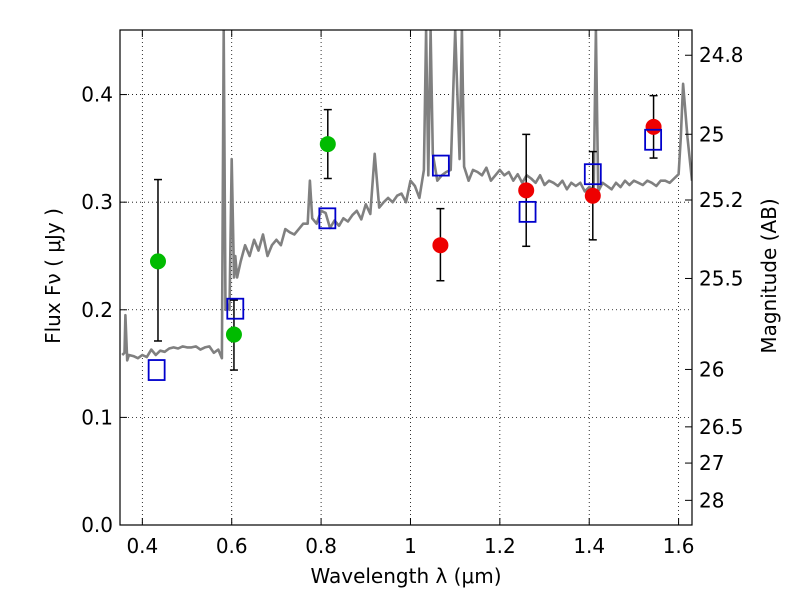  What do you see at coordinates (97, 202) in the screenshot?
I see `y-tick-label: 0.3` at bounding box center [97, 202].